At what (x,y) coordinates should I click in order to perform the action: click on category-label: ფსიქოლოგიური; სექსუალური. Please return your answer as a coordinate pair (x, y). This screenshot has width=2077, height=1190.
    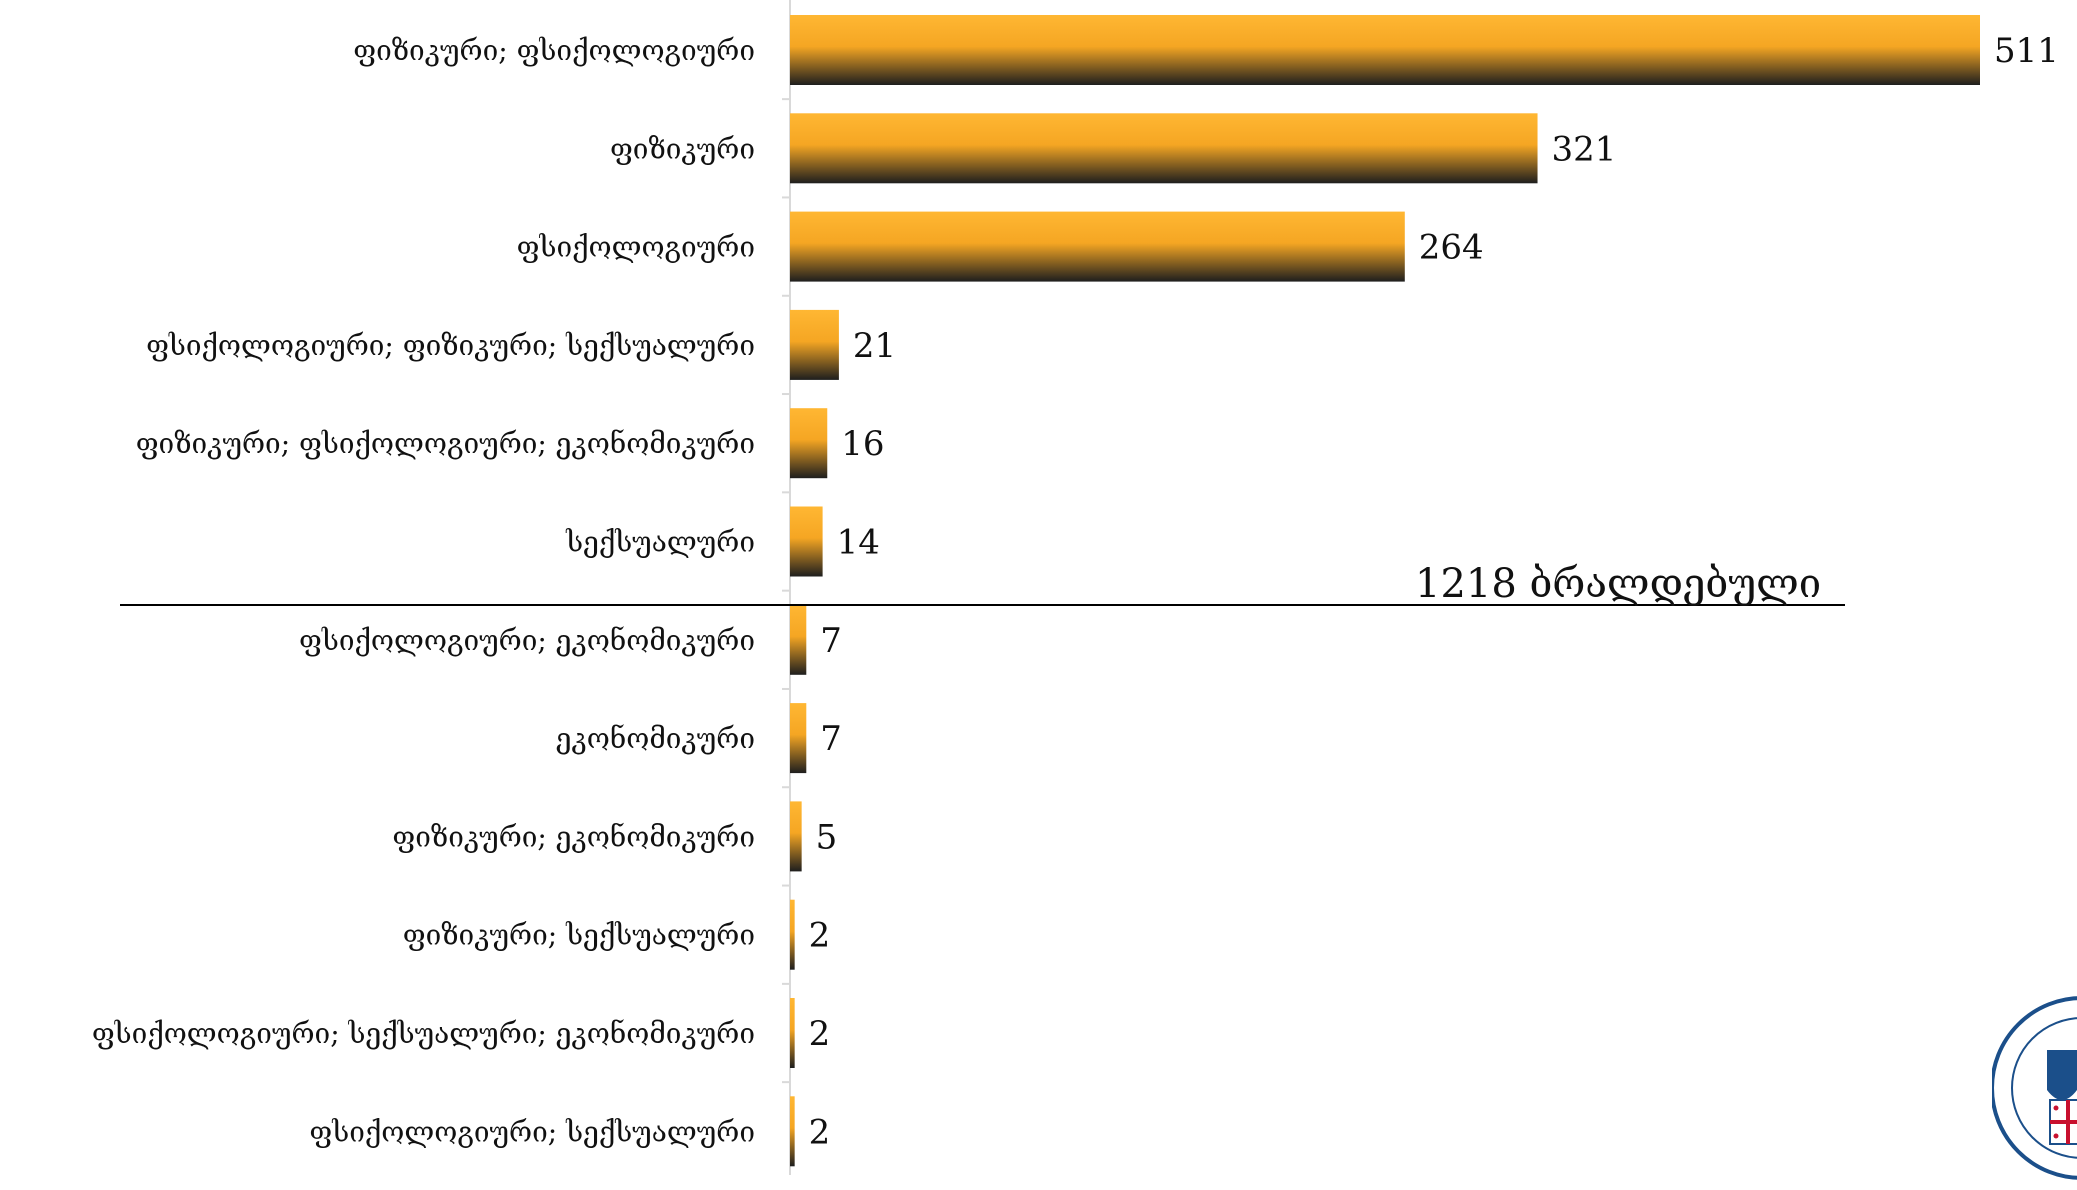
    Looking at the image, I should click on (532, 1131).